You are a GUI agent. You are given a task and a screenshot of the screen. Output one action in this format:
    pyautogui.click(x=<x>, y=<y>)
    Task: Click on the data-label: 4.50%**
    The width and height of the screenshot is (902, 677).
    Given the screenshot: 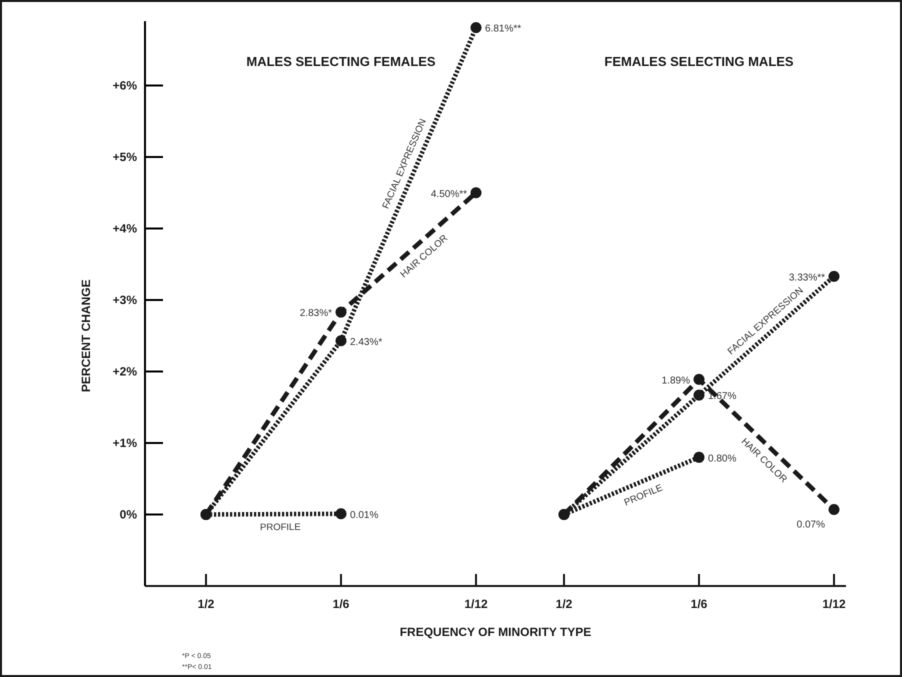 What is the action you would take?
    pyautogui.click(x=449, y=194)
    